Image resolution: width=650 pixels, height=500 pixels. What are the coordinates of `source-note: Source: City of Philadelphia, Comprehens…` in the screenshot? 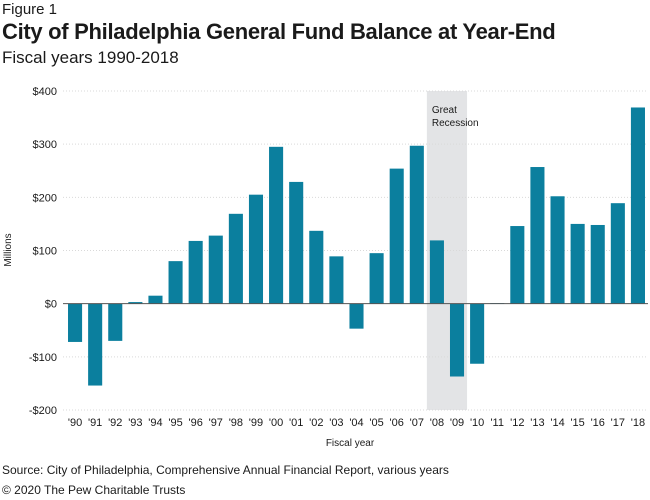 It's located at (225, 470).